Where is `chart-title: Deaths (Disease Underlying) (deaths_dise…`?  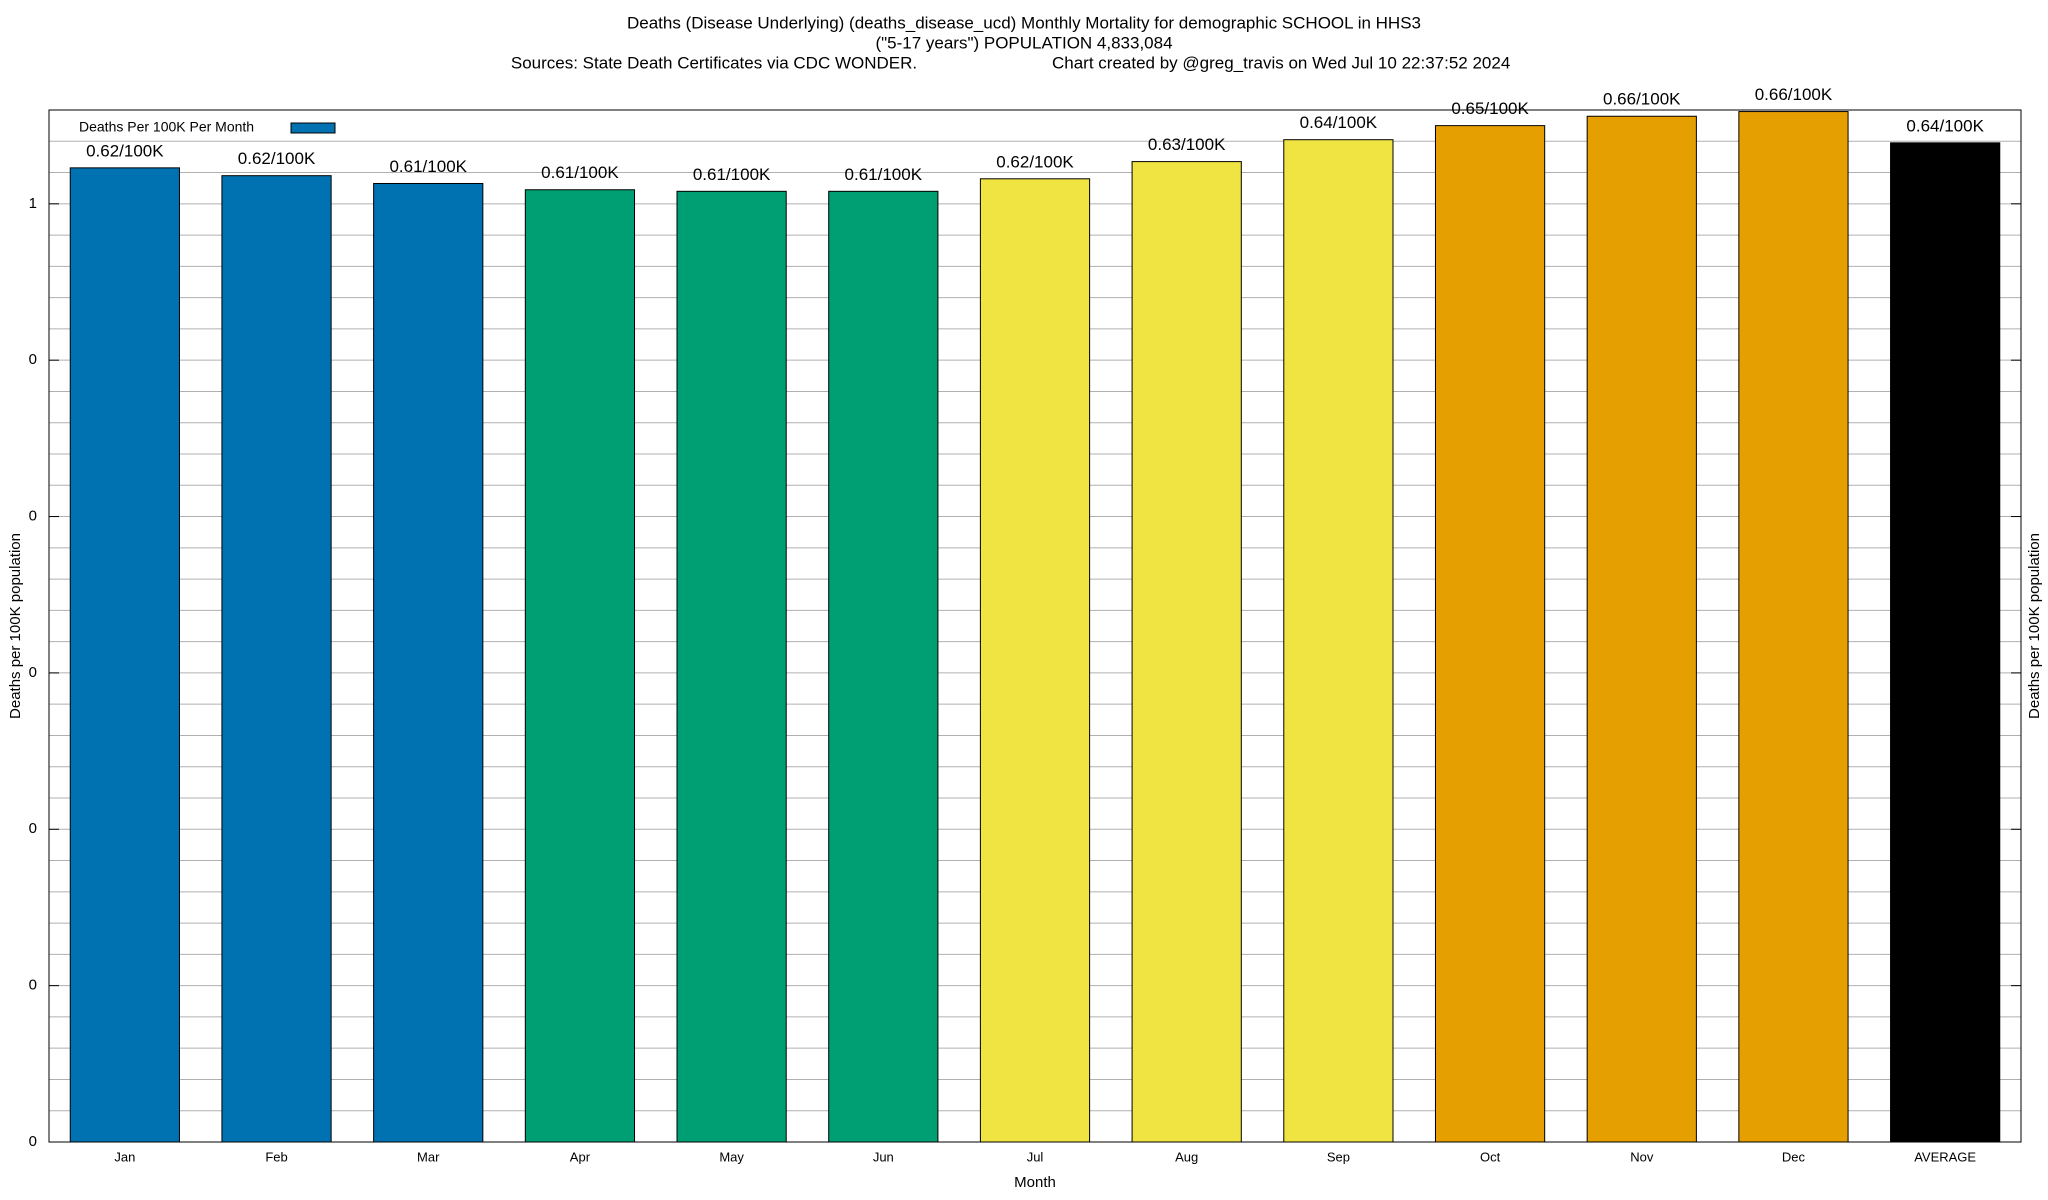
chart-title: Deaths (Disease Underlying) (deaths_dise… is located at coordinates (1024, 22).